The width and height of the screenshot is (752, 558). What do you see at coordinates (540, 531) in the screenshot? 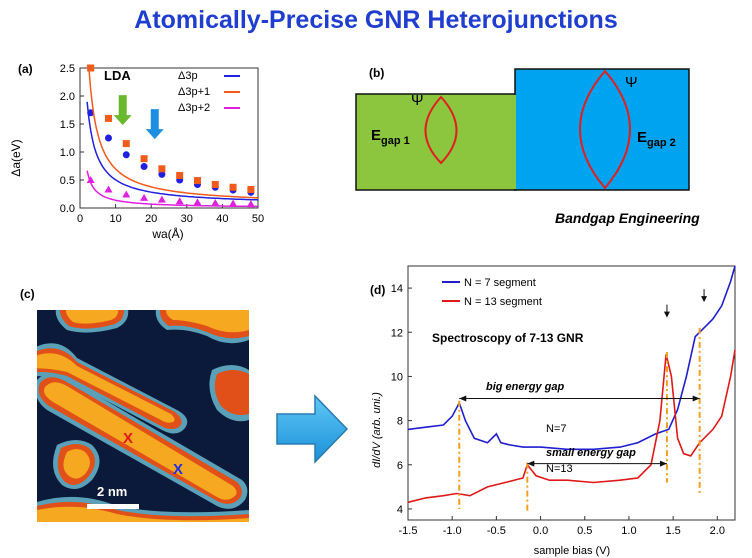
I see `x-tick-label-d: 0.0` at bounding box center [540, 531].